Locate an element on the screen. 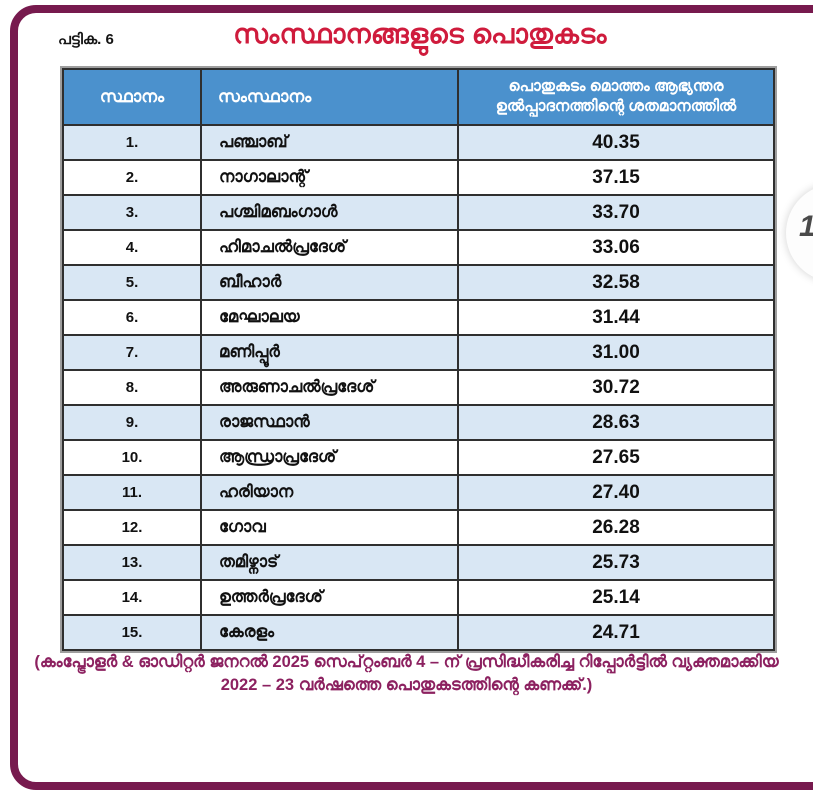 This screenshot has width=813, height=790. rank-cell: 8. is located at coordinates (132, 387).